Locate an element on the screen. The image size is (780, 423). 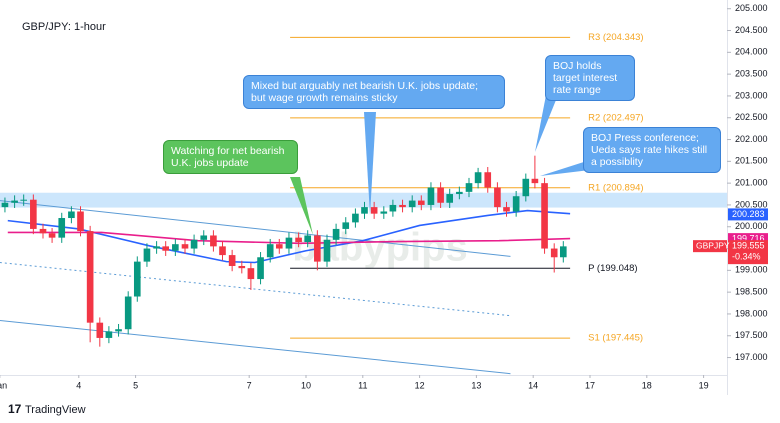
x-tick-label: 4 is located at coordinates (78, 385).